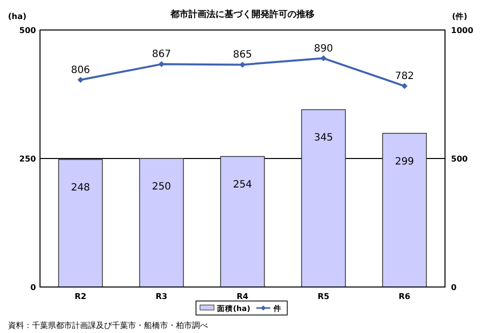 The image size is (480, 333). I want to click on data-label: 299, so click(404, 162).